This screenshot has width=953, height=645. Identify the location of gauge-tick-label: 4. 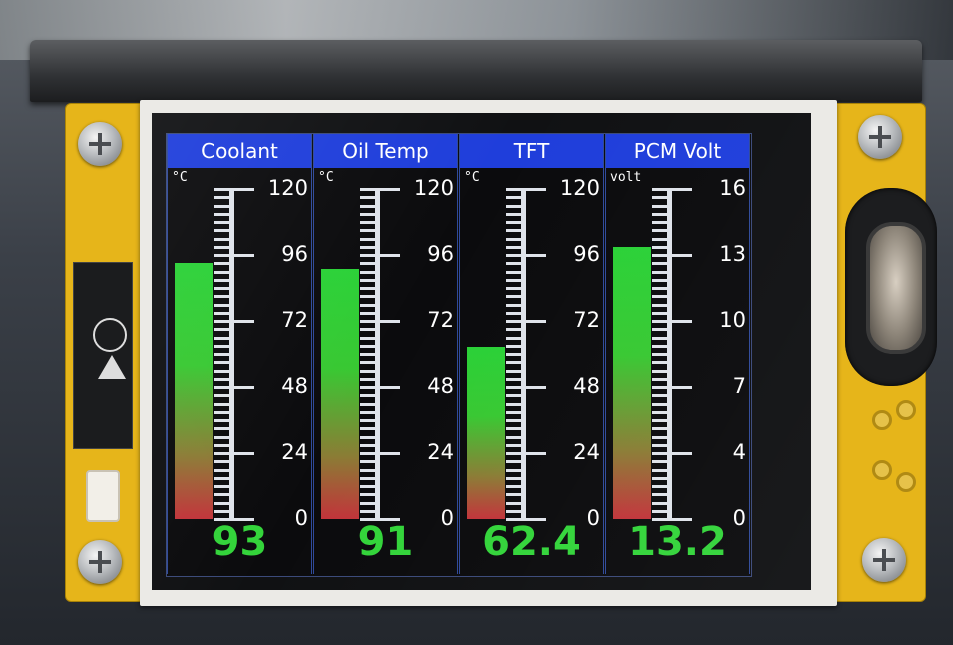
(739, 452).